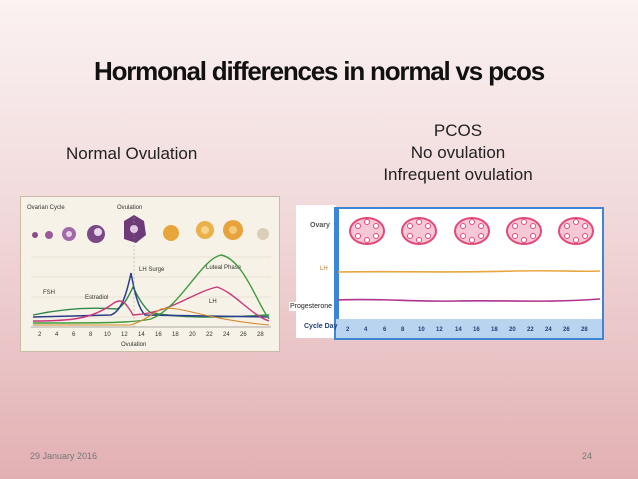 The image size is (638, 479). Describe the element at coordinates (348, 330) in the screenshot. I see `pcos-day-tick: 2` at that location.